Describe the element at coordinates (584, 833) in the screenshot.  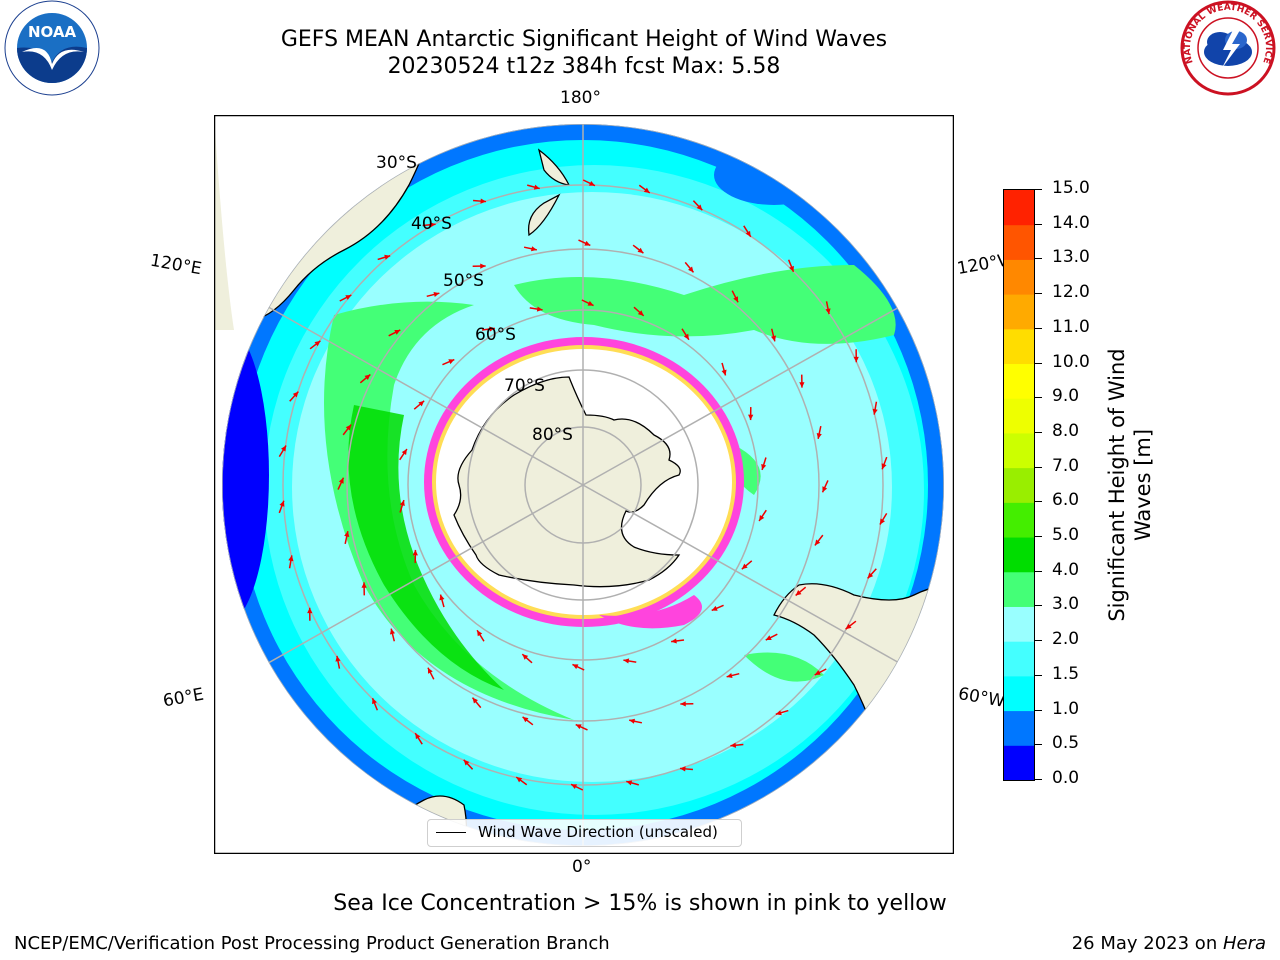
I see `map-legend: Wind Wave Direction (unscaled)` at that location.